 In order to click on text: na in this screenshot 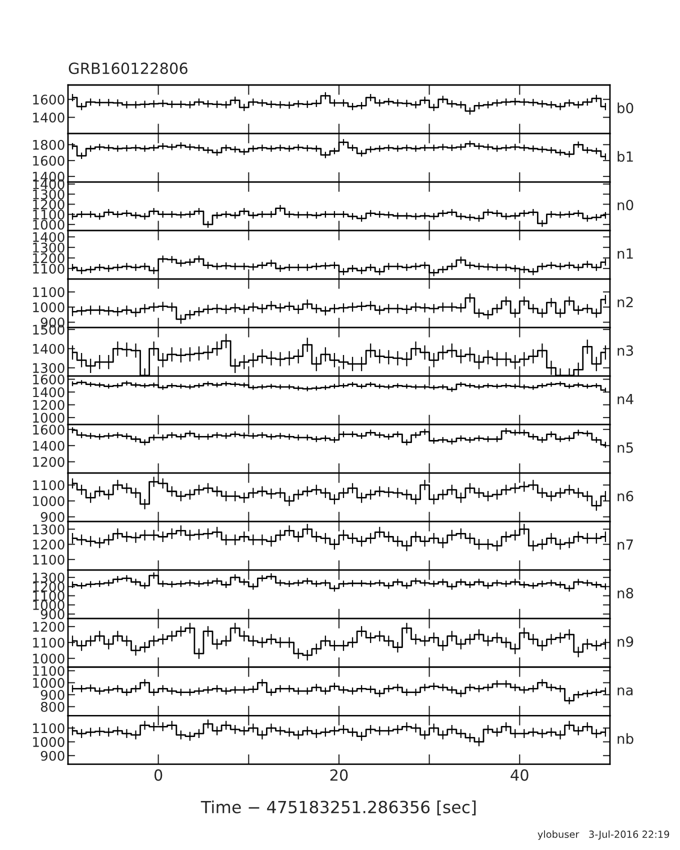, I will do `click(625, 691)`.